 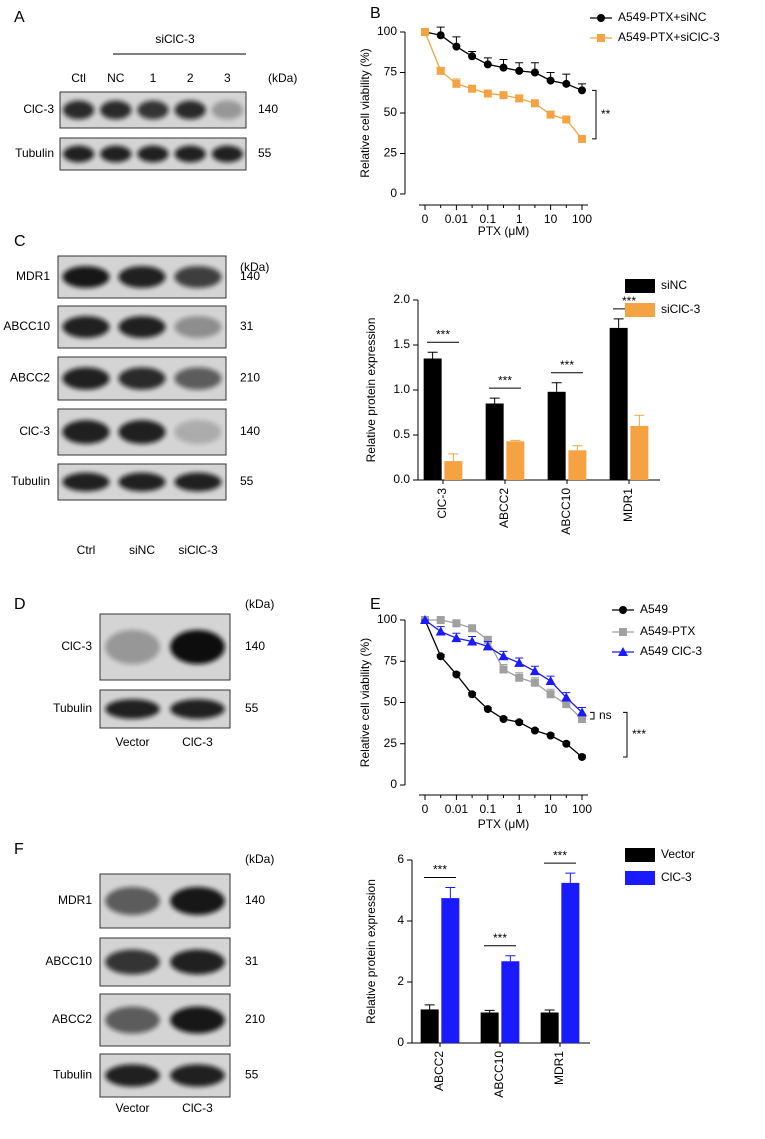 What do you see at coordinates (250, 276) in the screenshot?
I see `kda-label: 140` at bounding box center [250, 276].